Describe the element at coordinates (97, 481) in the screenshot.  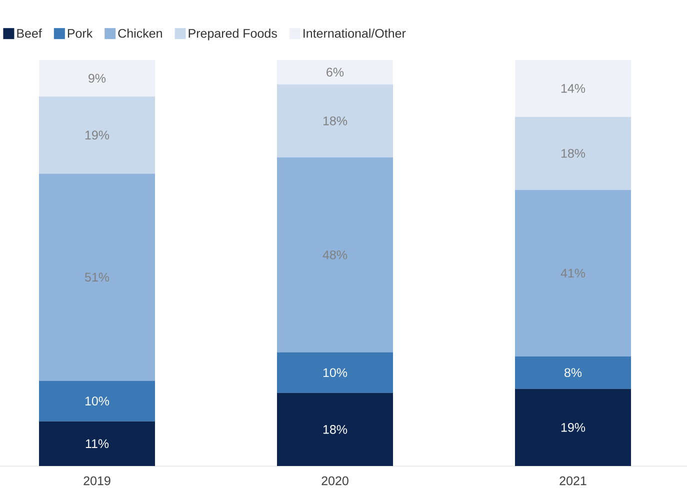
I see `x-tick-label: 2019` at that location.